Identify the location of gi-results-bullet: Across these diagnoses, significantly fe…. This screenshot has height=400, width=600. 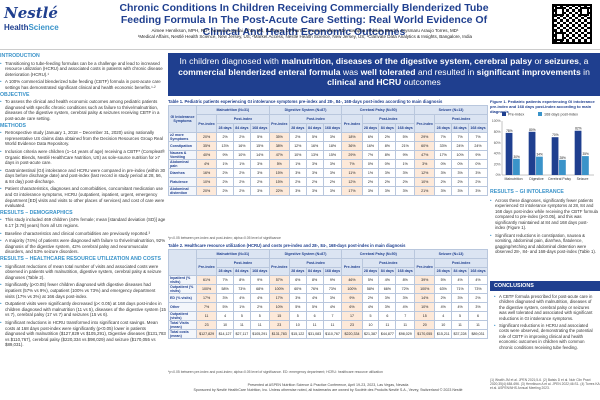
(544, 214).